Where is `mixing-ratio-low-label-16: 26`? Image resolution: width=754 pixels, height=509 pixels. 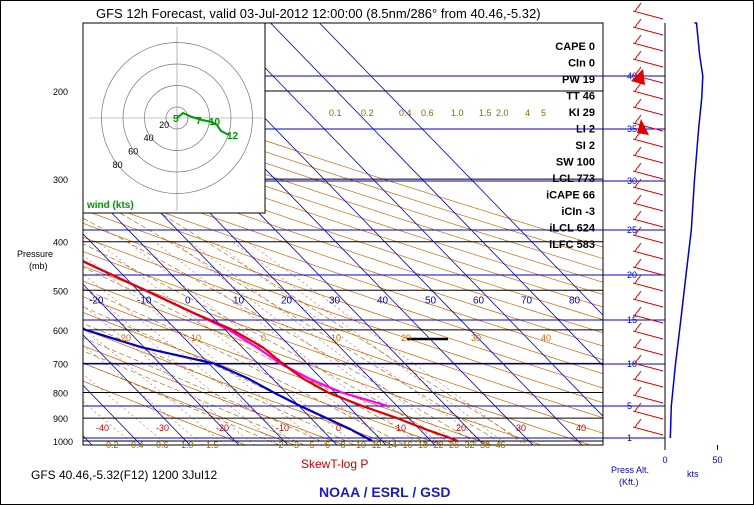
mixing-ratio-low-label-16: 26 is located at coordinates (454, 445).